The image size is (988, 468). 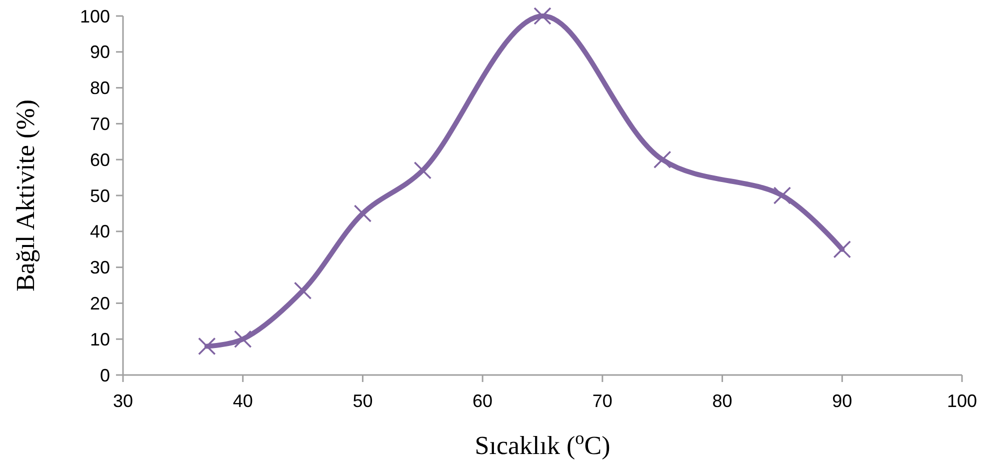 I want to click on y-tick-label: 100, so click(x=95, y=16).